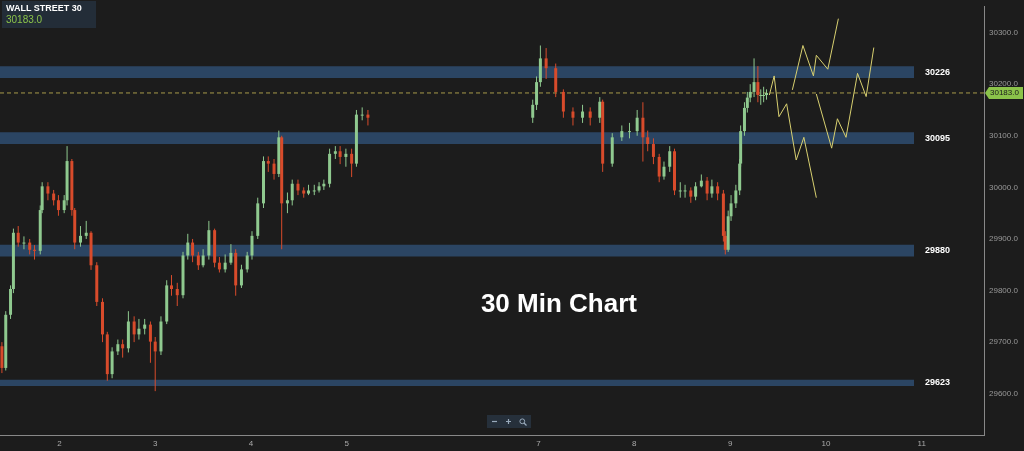 The width and height of the screenshot is (1024, 451). Describe the element at coordinates (1004, 342) in the screenshot. I see `y-tick-label: 29700.0` at that location.